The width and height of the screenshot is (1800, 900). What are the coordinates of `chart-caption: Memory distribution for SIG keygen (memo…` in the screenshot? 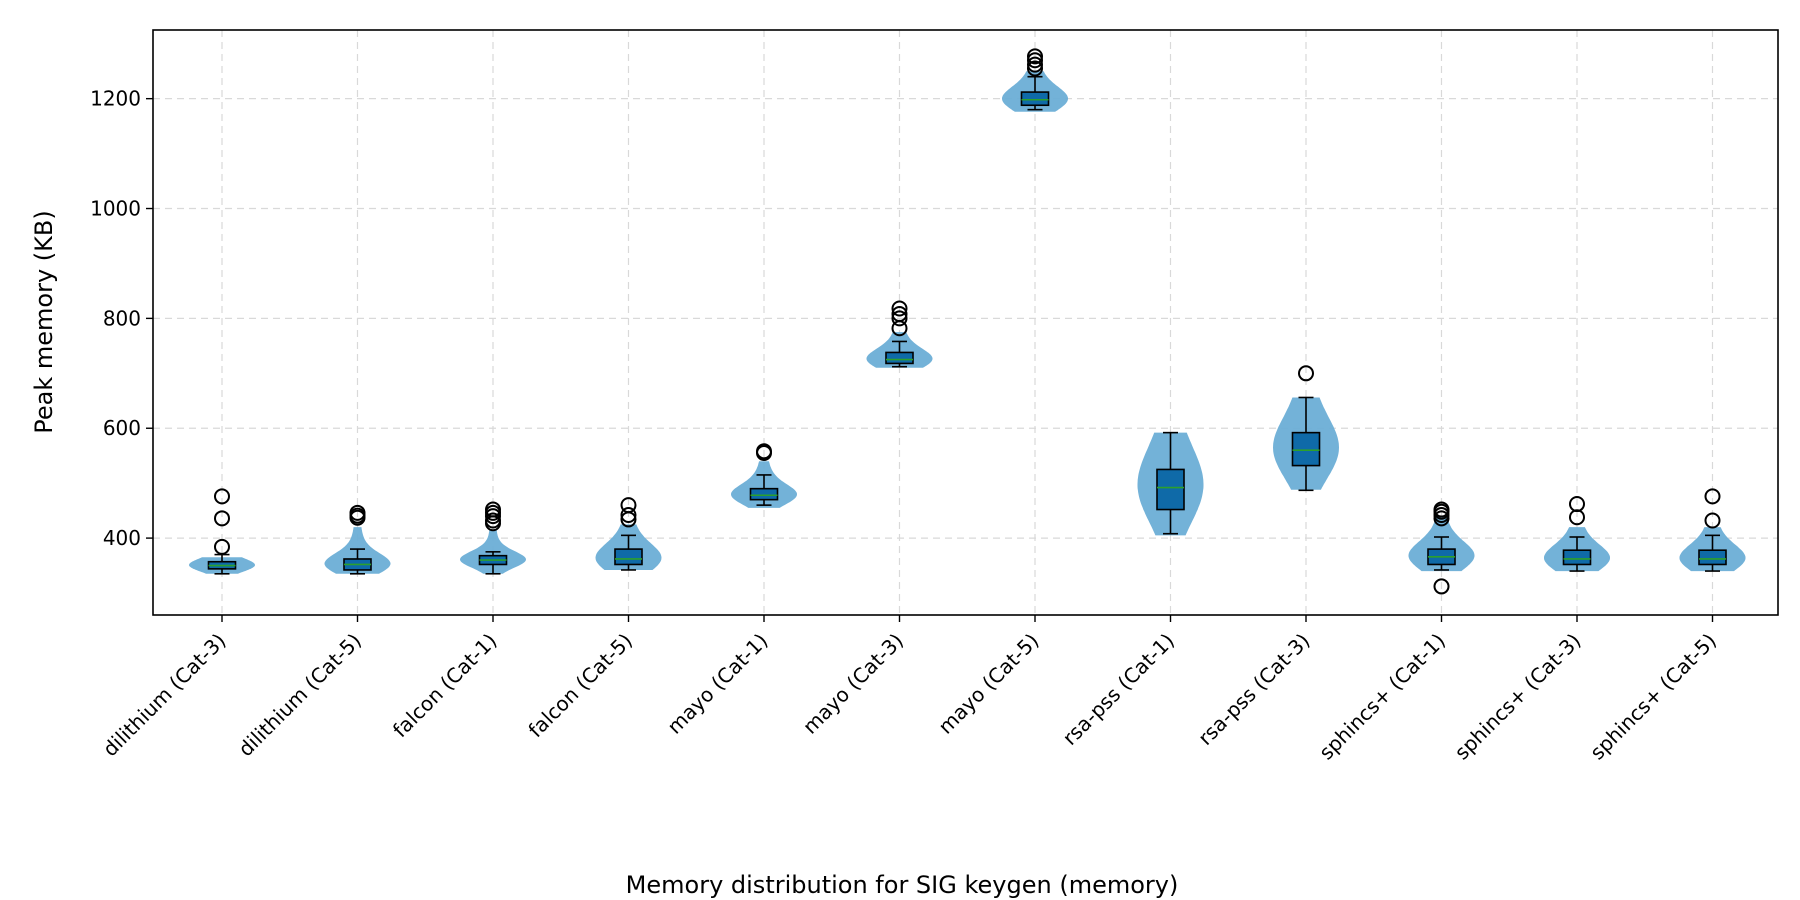 It's located at (902, 885).